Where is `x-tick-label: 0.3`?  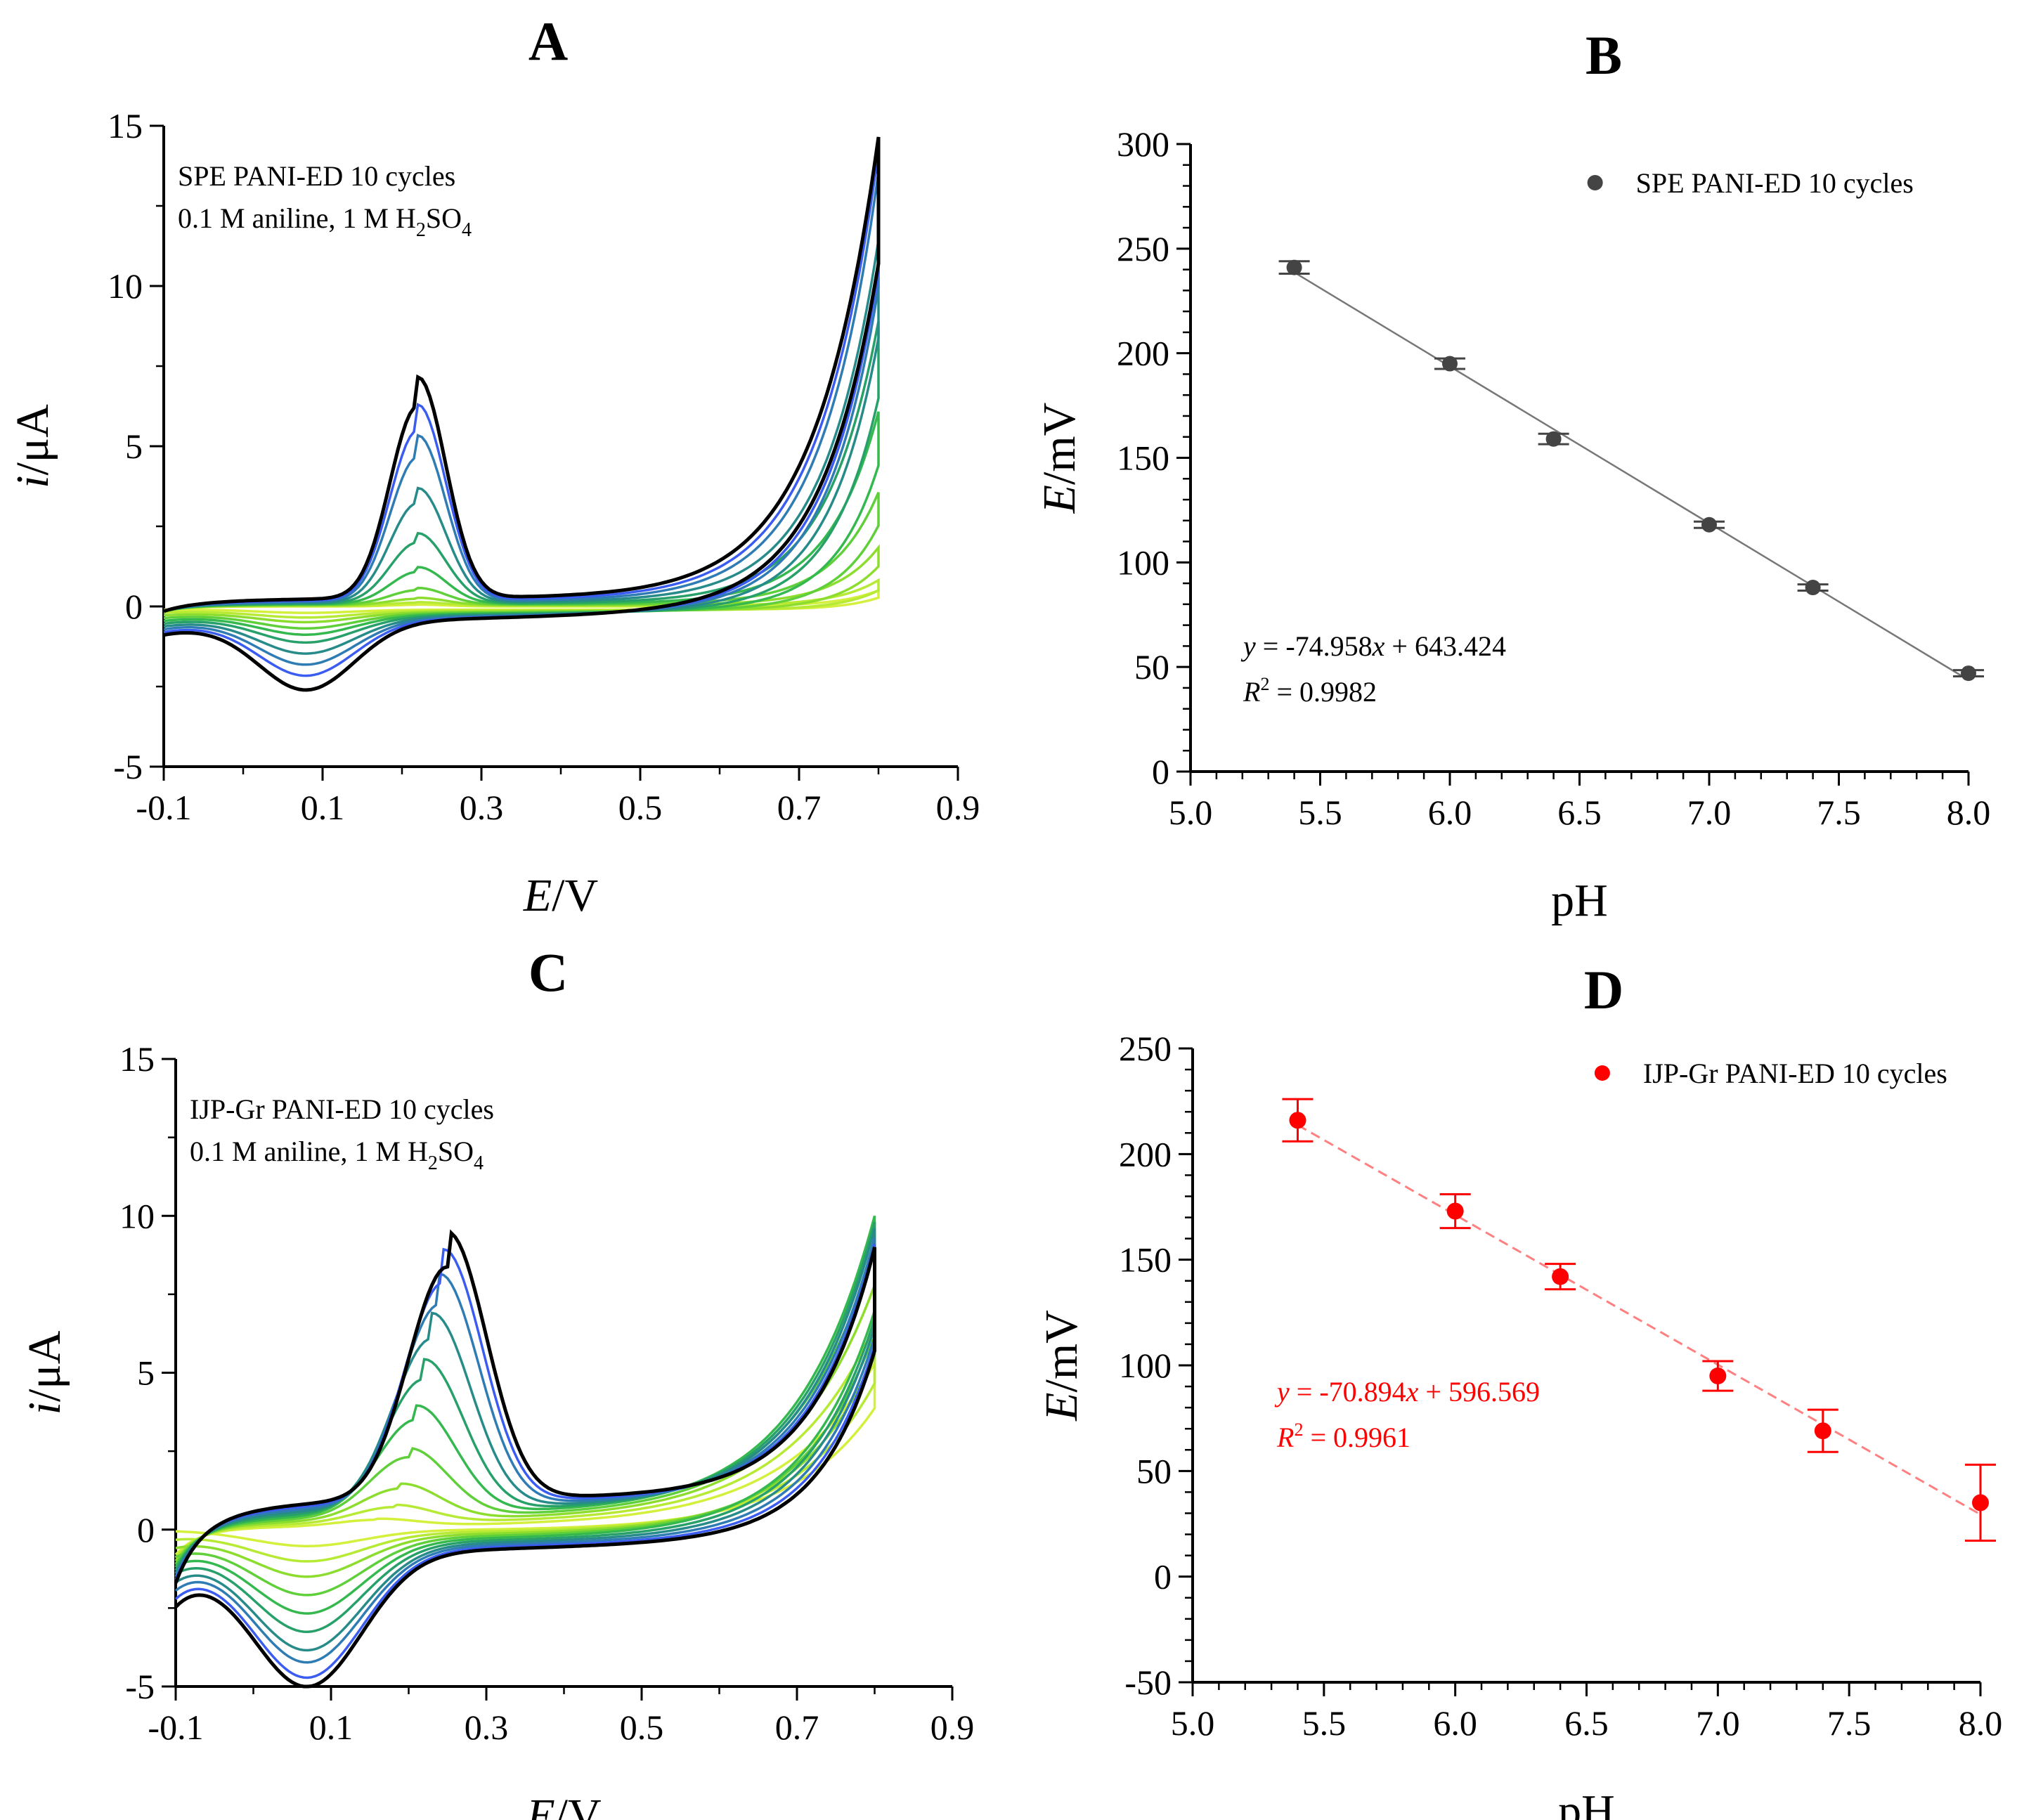 x-tick-label: 0.3 is located at coordinates (482, 808).